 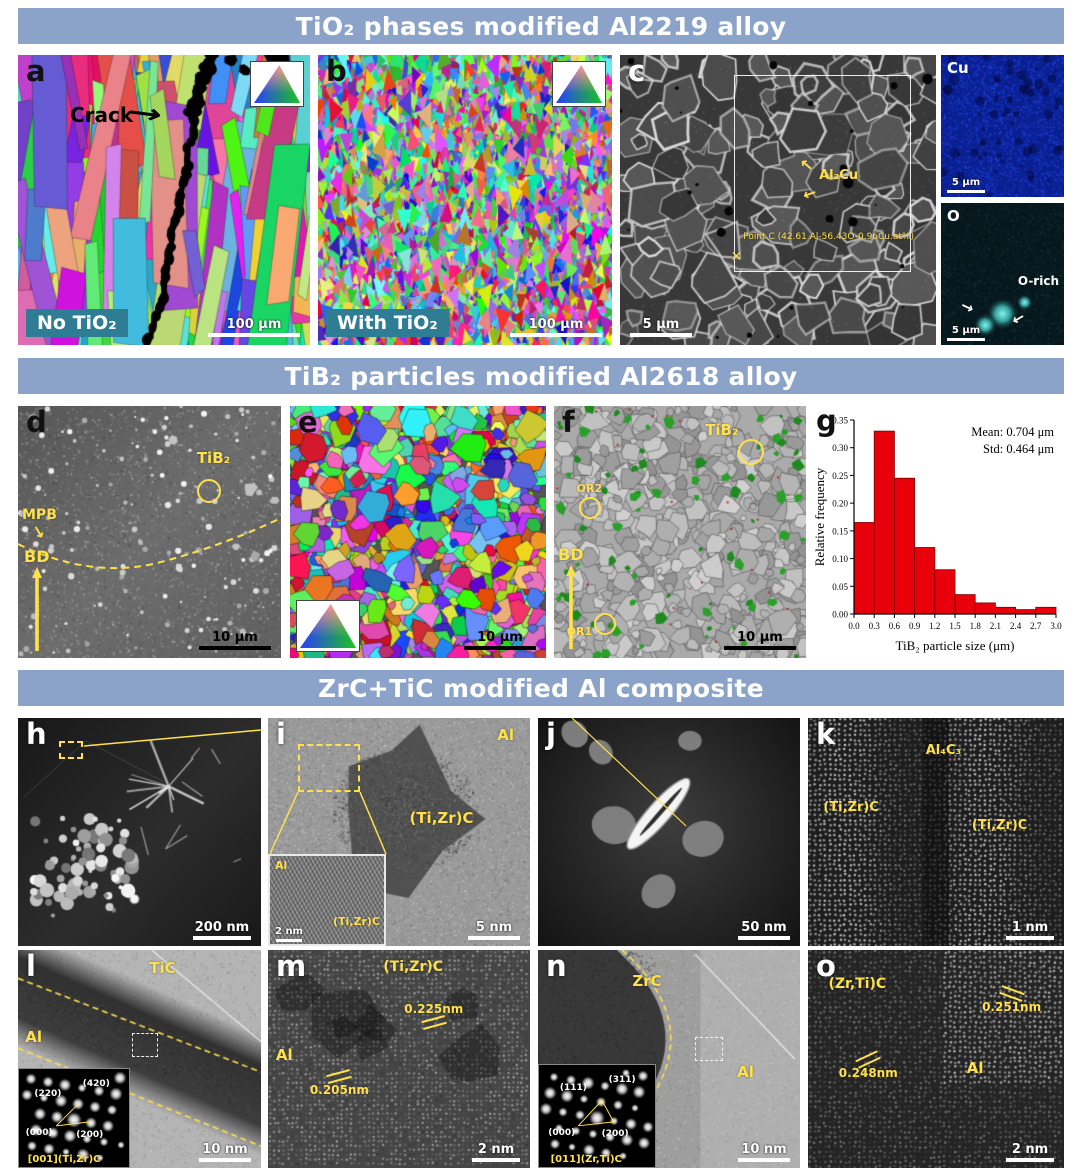 I want to click on band-contrast-map, so click(x=680, y=532).